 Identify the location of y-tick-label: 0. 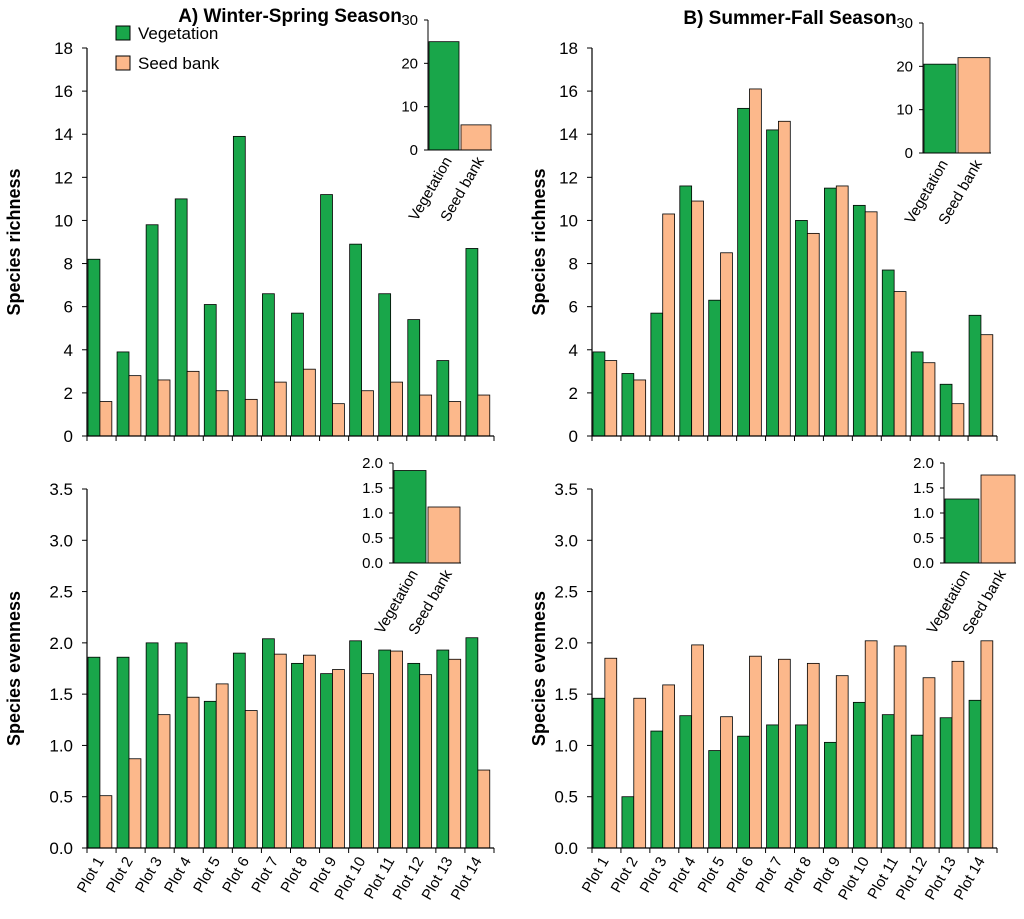
(68, 436).